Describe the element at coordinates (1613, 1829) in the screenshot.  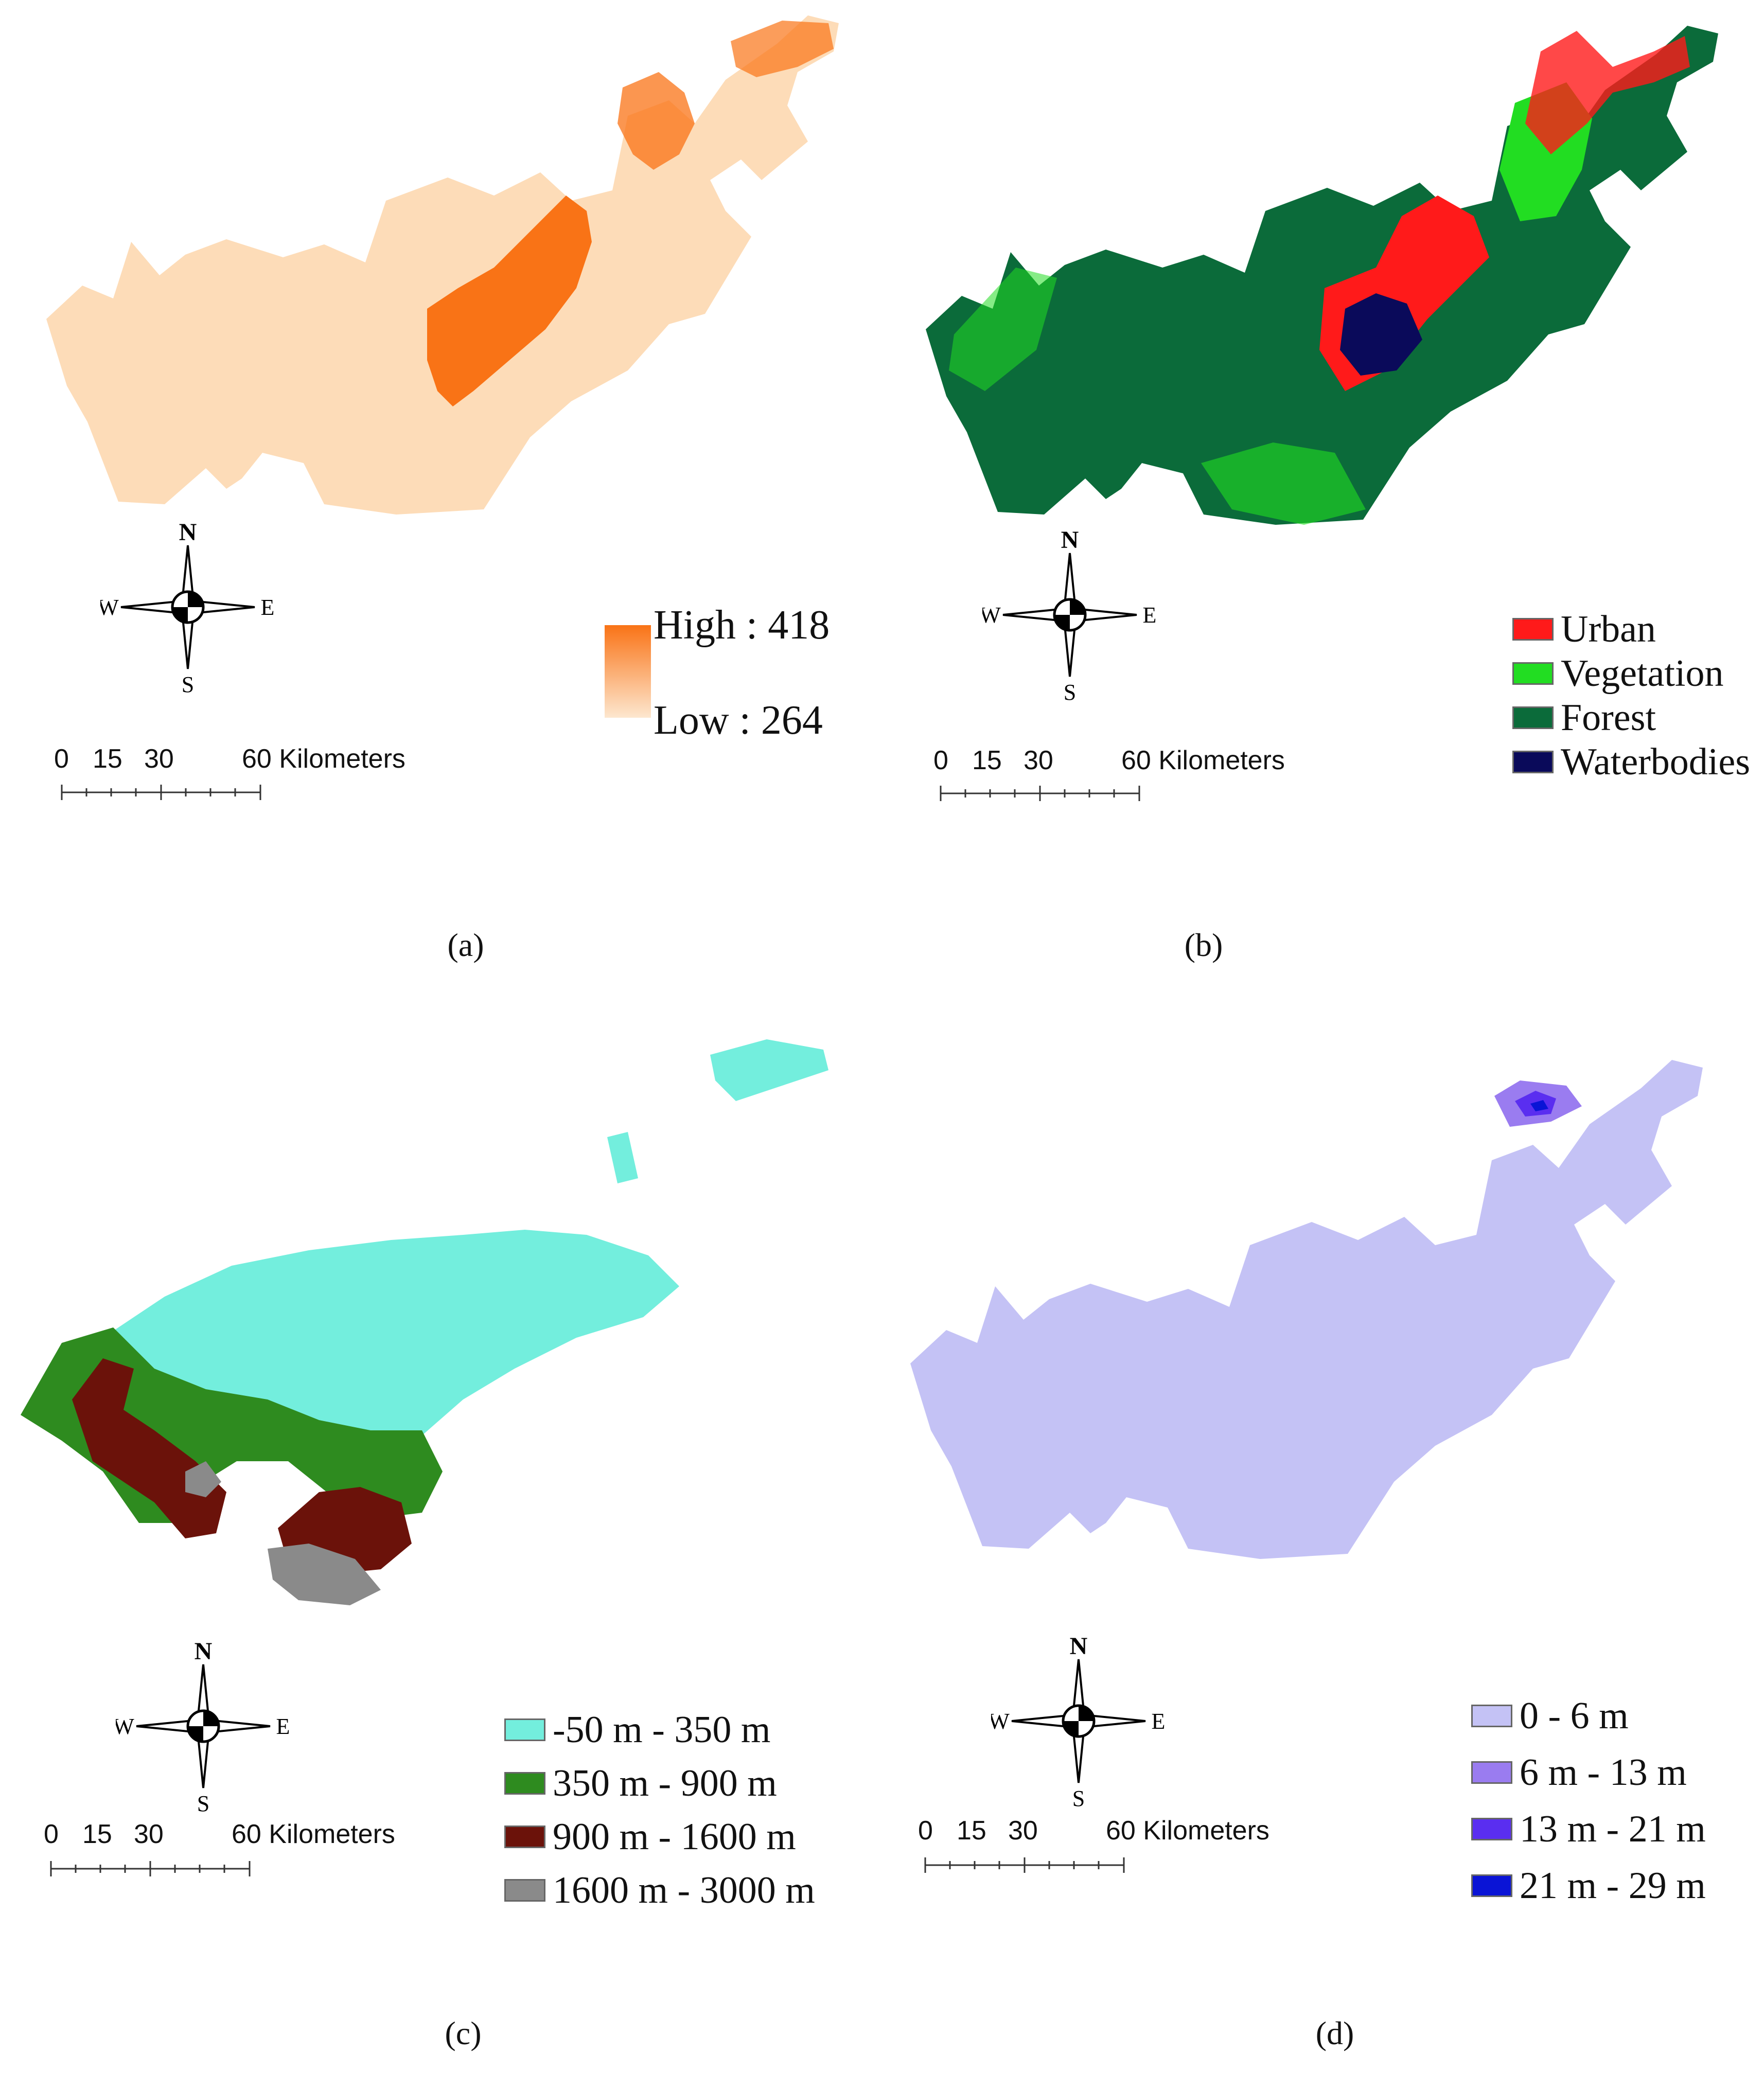
I see `legend-d-label-2: 13 m - 21 m` at that location.